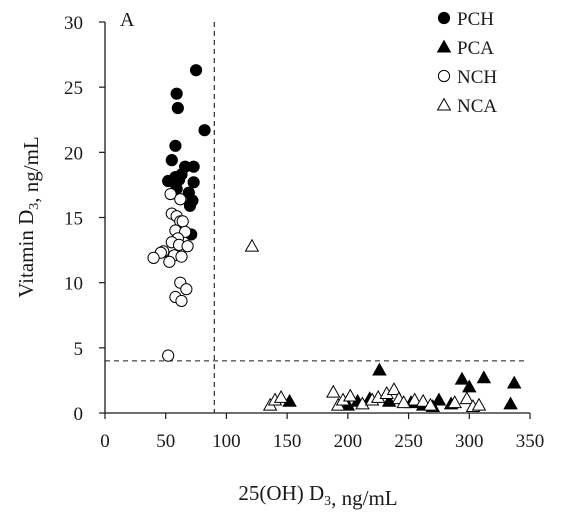 The image size is (562, 513). Describe the element at coordinates (165, 441) in the screenshot. I see `x-tick-label: 50` at that location.